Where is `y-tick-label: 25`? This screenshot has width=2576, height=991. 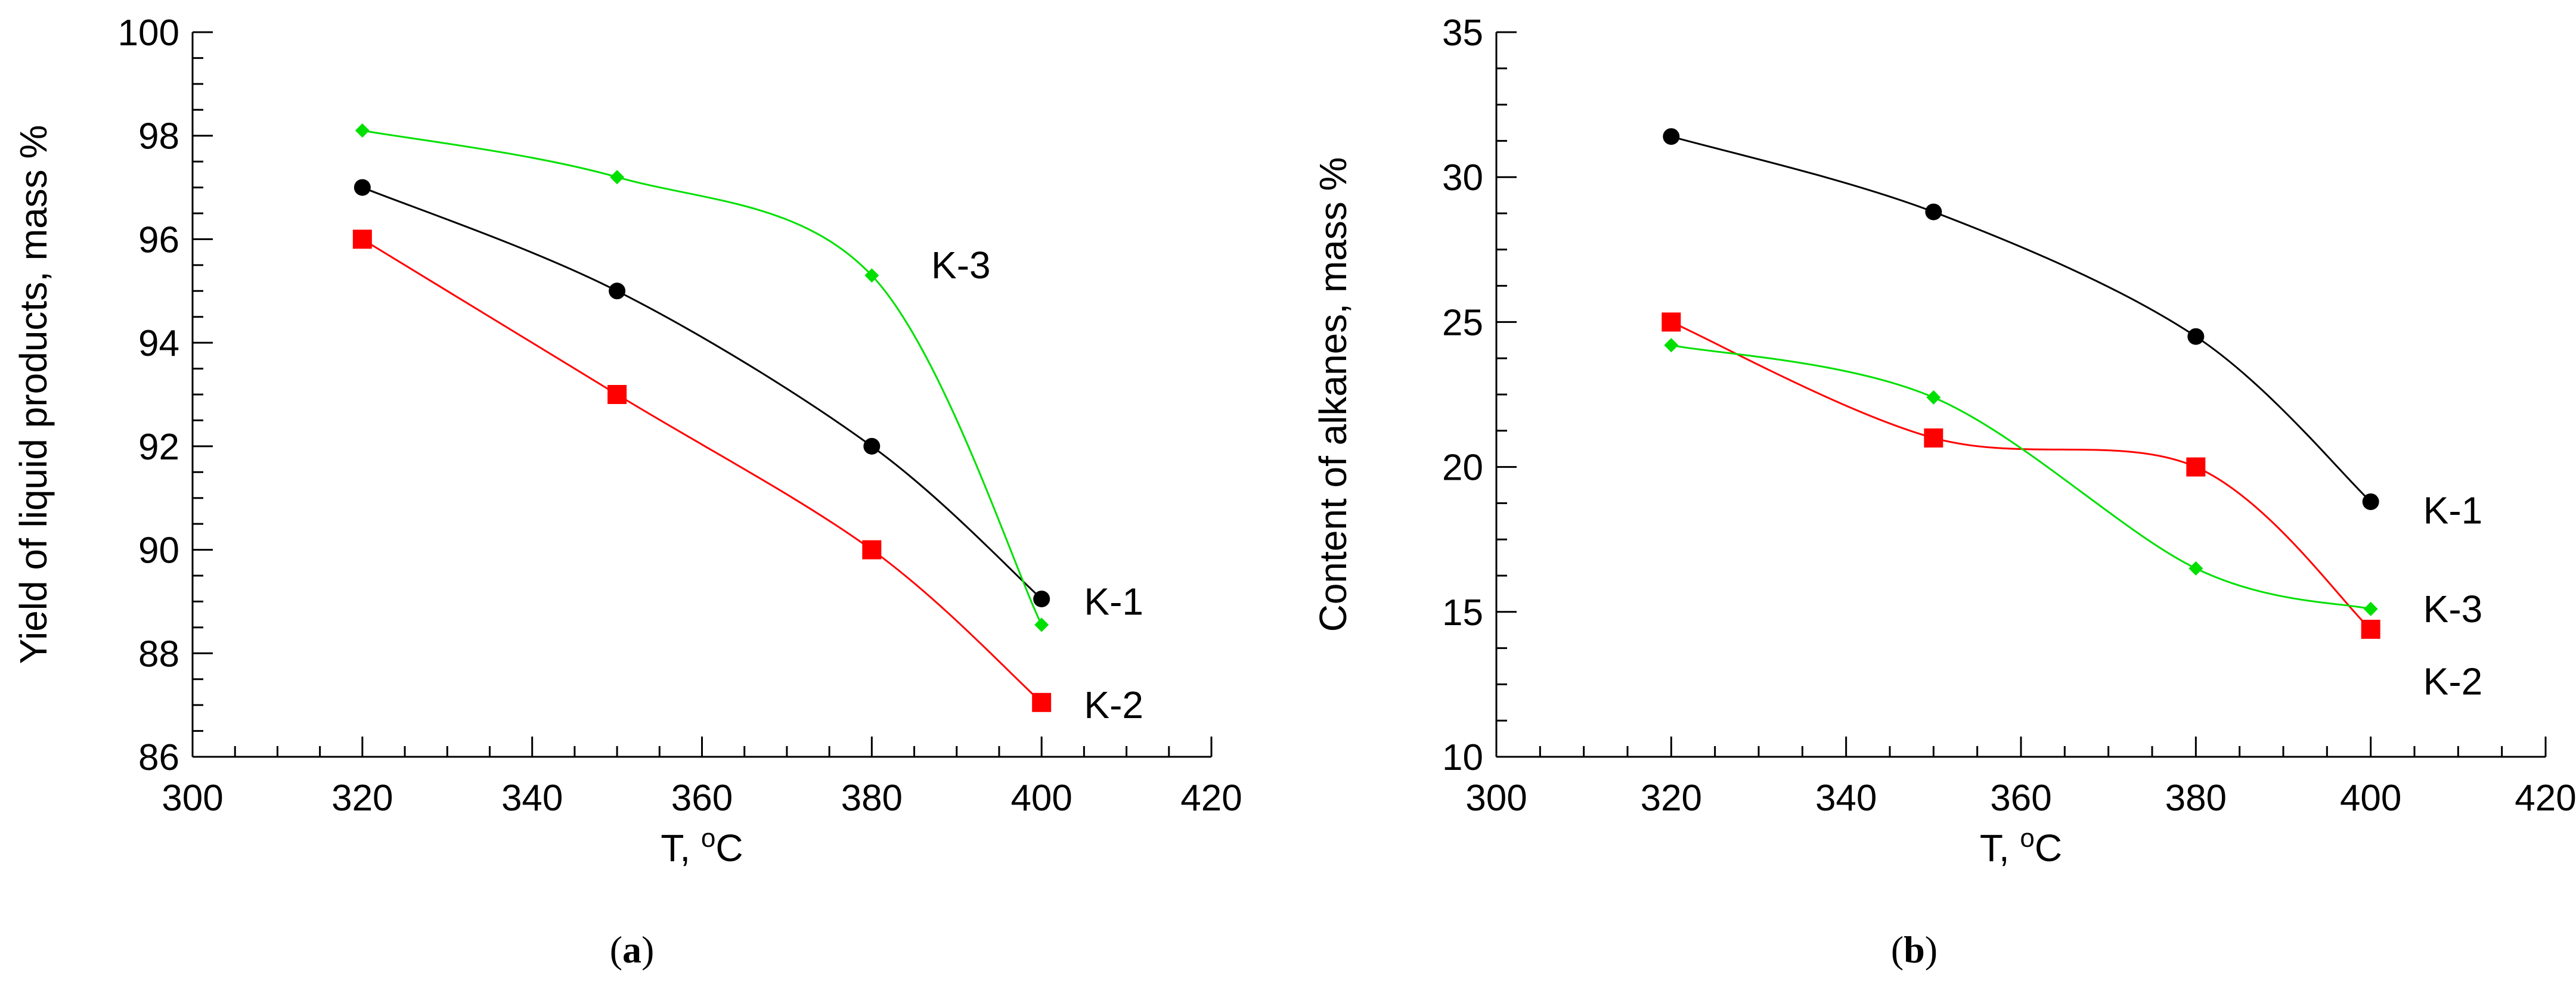 y-tick-label: 25 is located at coordinates (1462, 322).